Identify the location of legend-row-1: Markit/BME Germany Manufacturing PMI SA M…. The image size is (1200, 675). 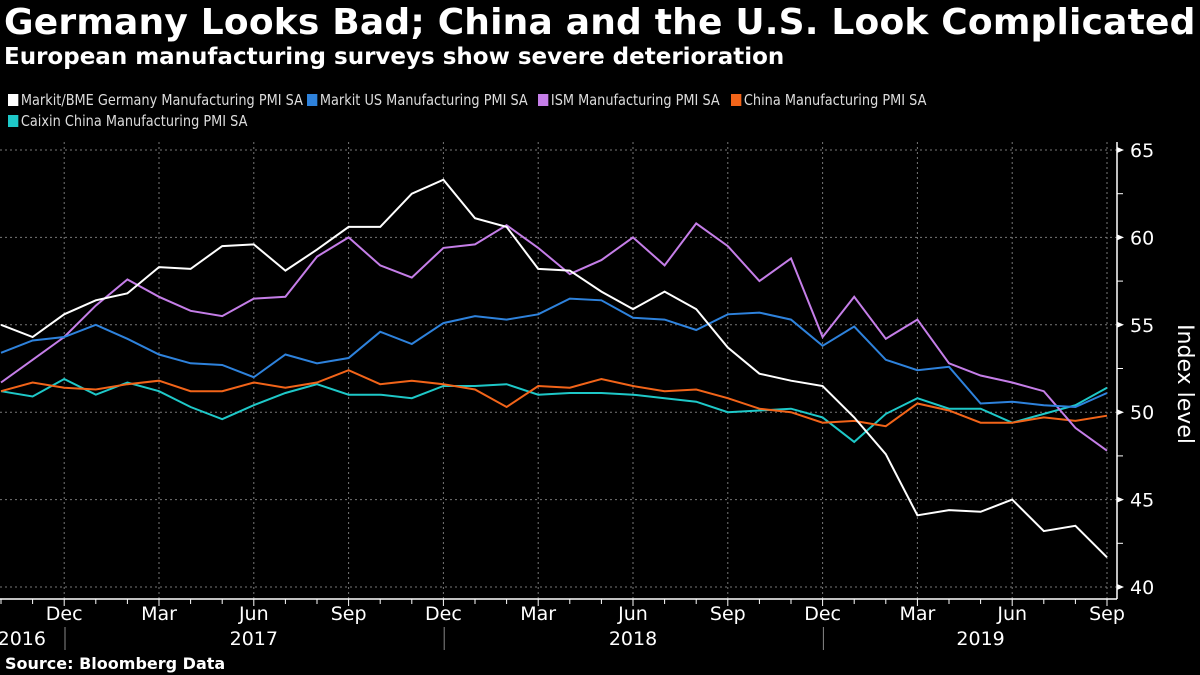
(603, 100).